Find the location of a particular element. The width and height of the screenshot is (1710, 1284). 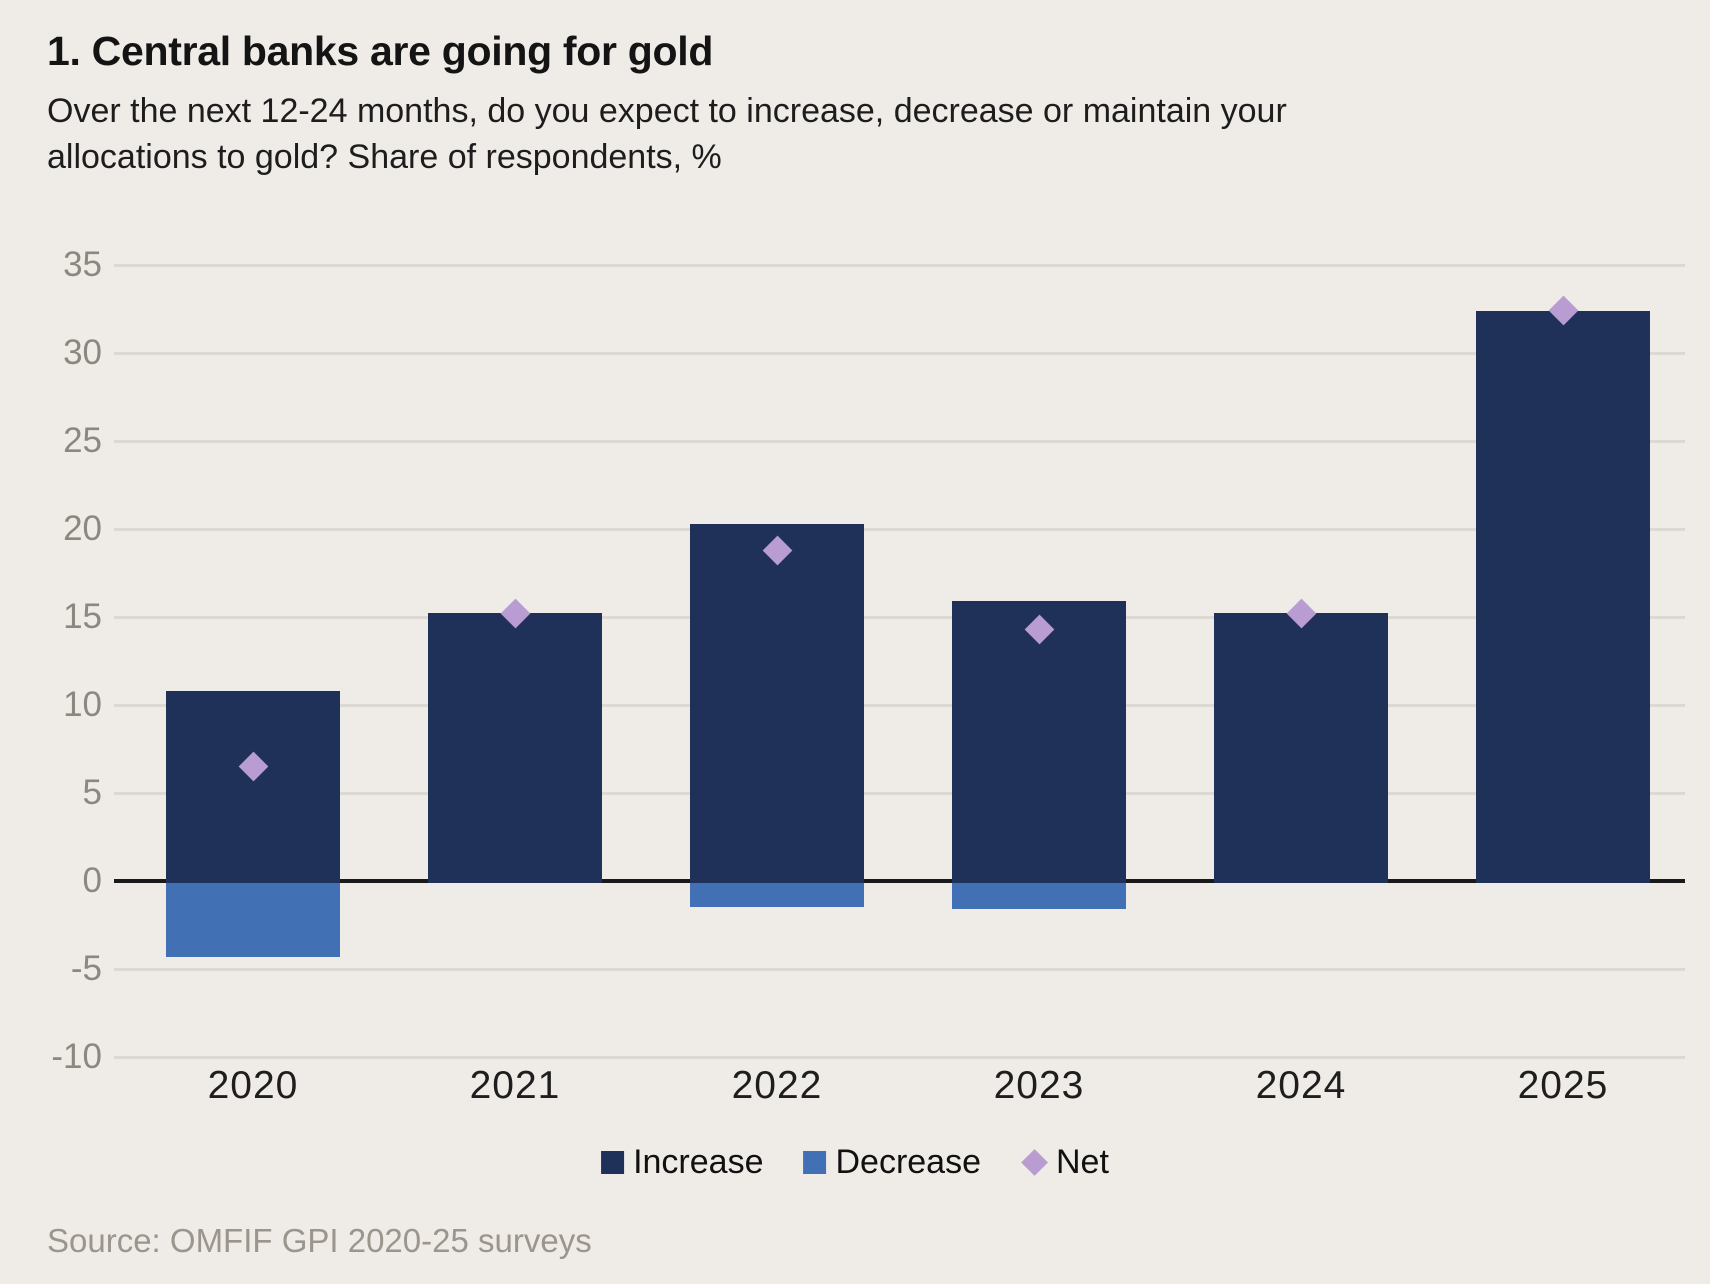

chart-legend: Increase Decrease Net is located at coordinates (855, 1162).